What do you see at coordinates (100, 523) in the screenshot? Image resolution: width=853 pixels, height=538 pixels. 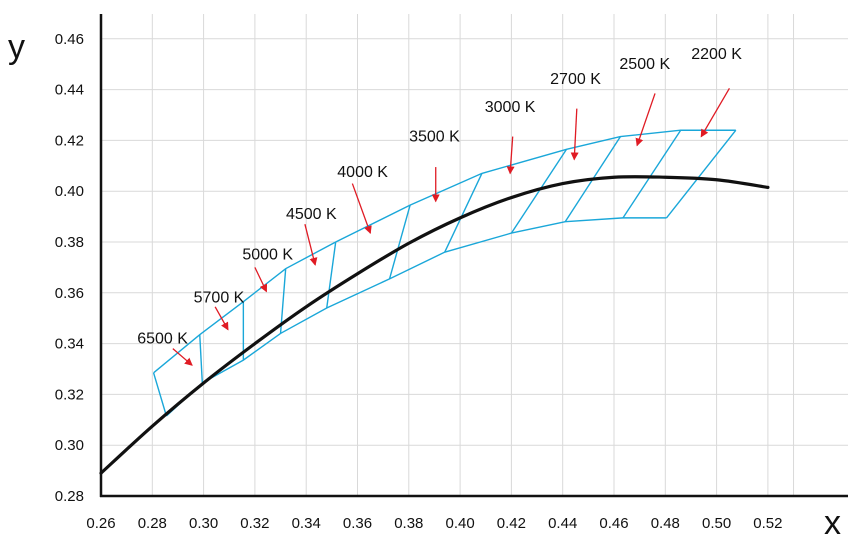 I see `x-tick-label: 0.26` at bounding box center [100, 523].